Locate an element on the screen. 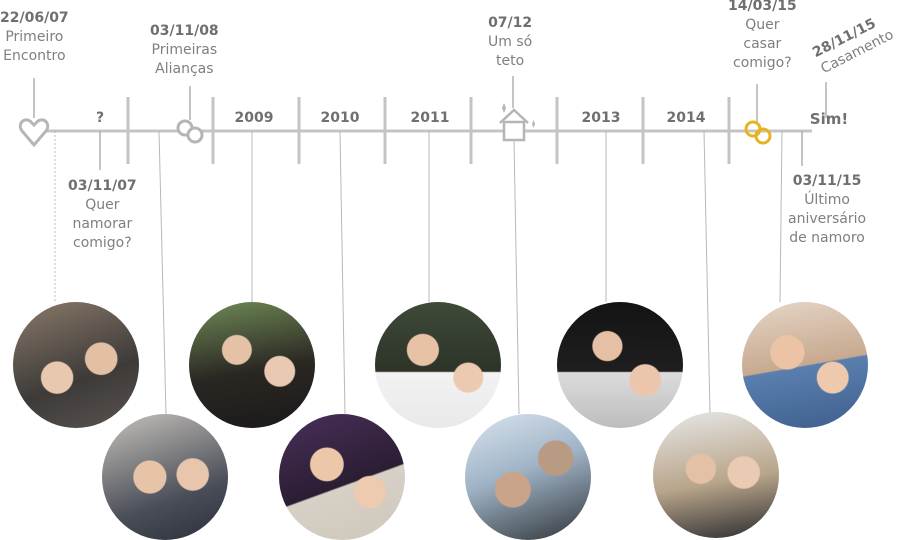  unknown-year-mark: ? is located at coordinates (100, 118).